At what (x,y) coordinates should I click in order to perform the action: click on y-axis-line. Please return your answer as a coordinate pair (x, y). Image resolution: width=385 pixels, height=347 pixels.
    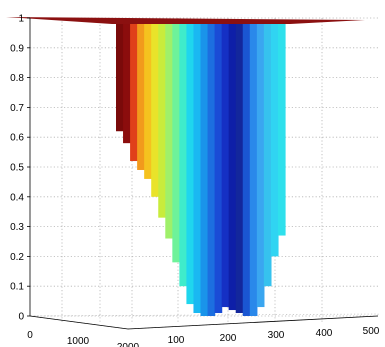
    Looking at the image, I should click on (253, 322).